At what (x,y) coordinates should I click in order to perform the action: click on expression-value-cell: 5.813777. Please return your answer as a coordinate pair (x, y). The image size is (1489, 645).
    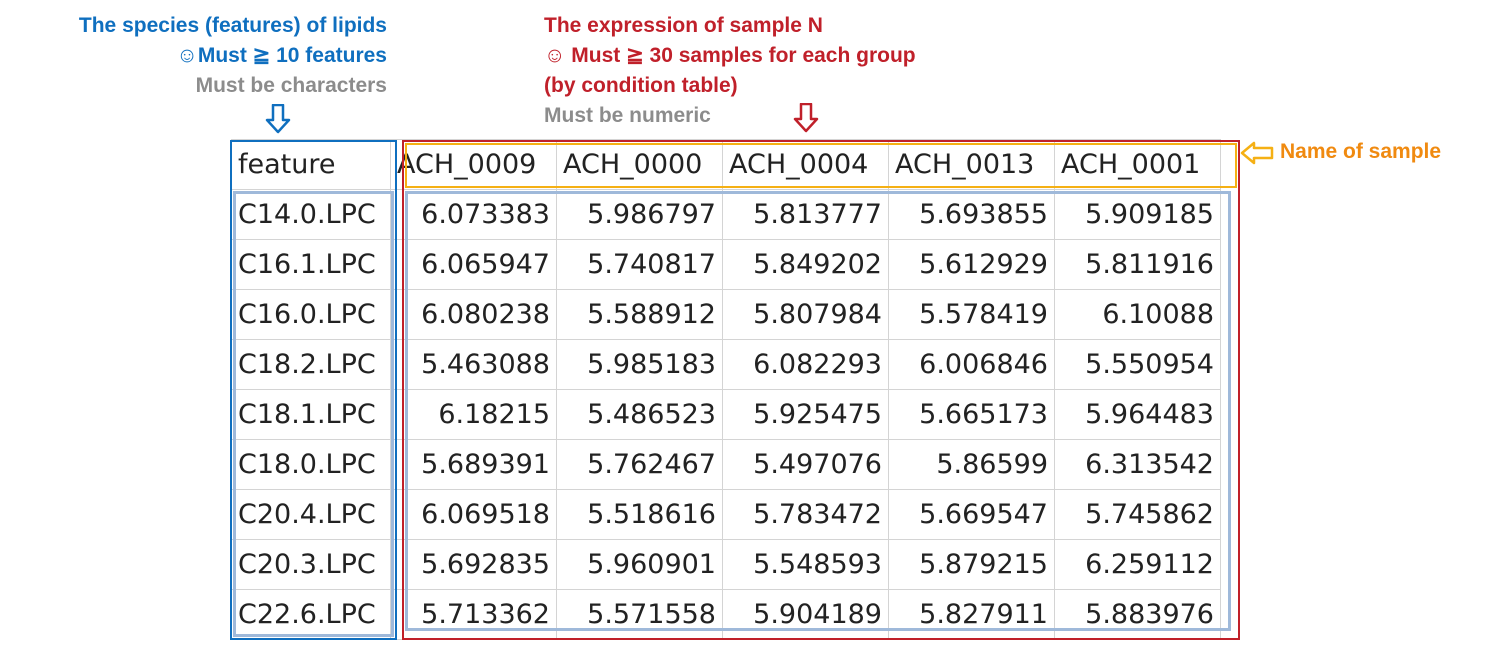
    Looking at the image, I should click on (805, 214).